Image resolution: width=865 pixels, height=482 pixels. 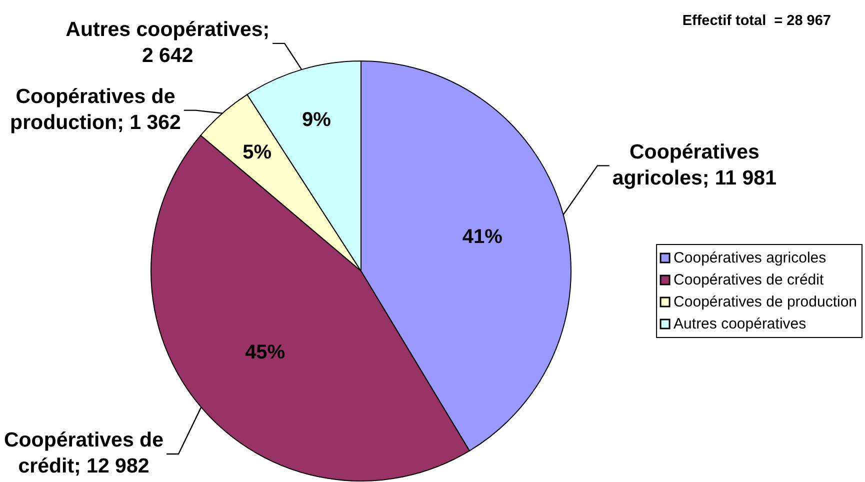 I want to click on data-label: Coopératives de crédit; 12 982, so click(x=84, y=453).